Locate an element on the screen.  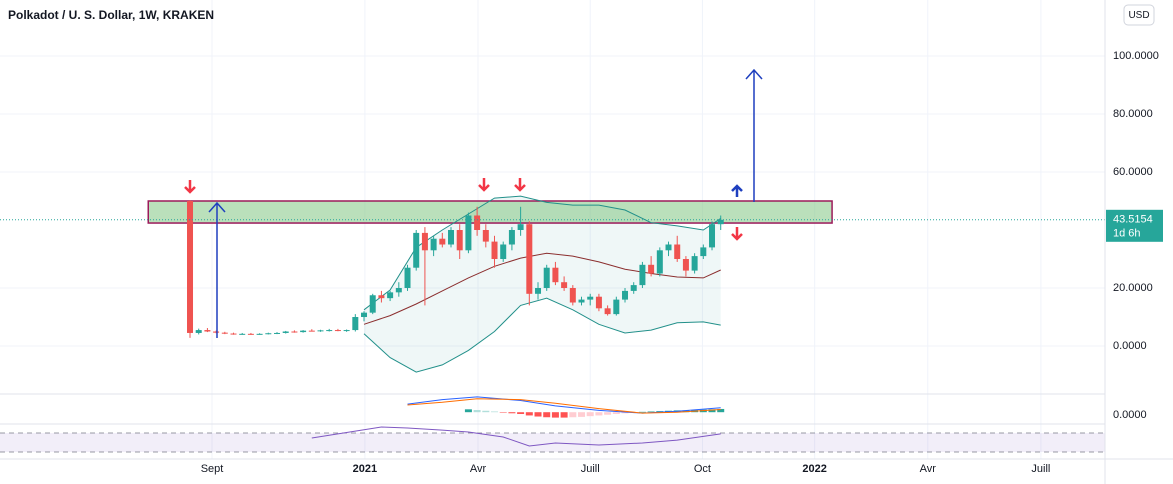
chart-title: Polkadot / U. S. Dollar, 1W, KRAKEN is located at coordinates (111, 15).